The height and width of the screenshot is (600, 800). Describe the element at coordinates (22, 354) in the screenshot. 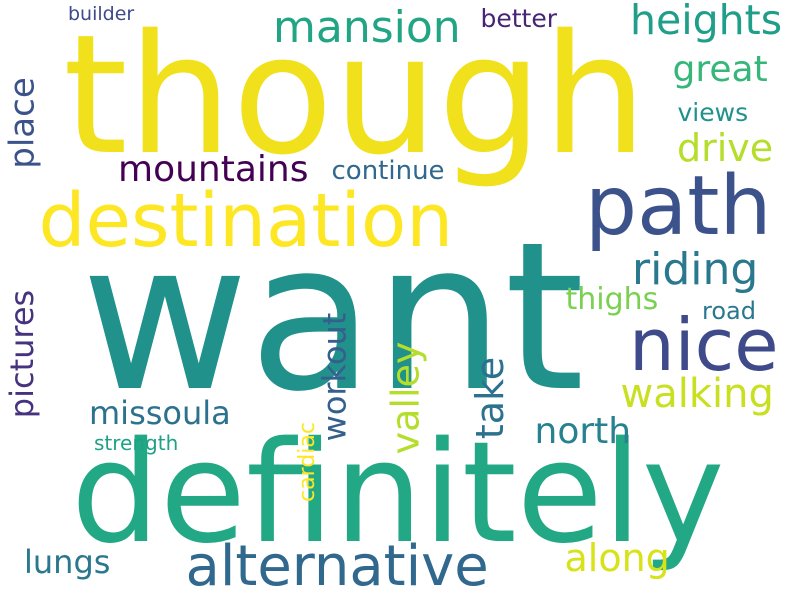

I see `word-pictures: pictures` at that location.